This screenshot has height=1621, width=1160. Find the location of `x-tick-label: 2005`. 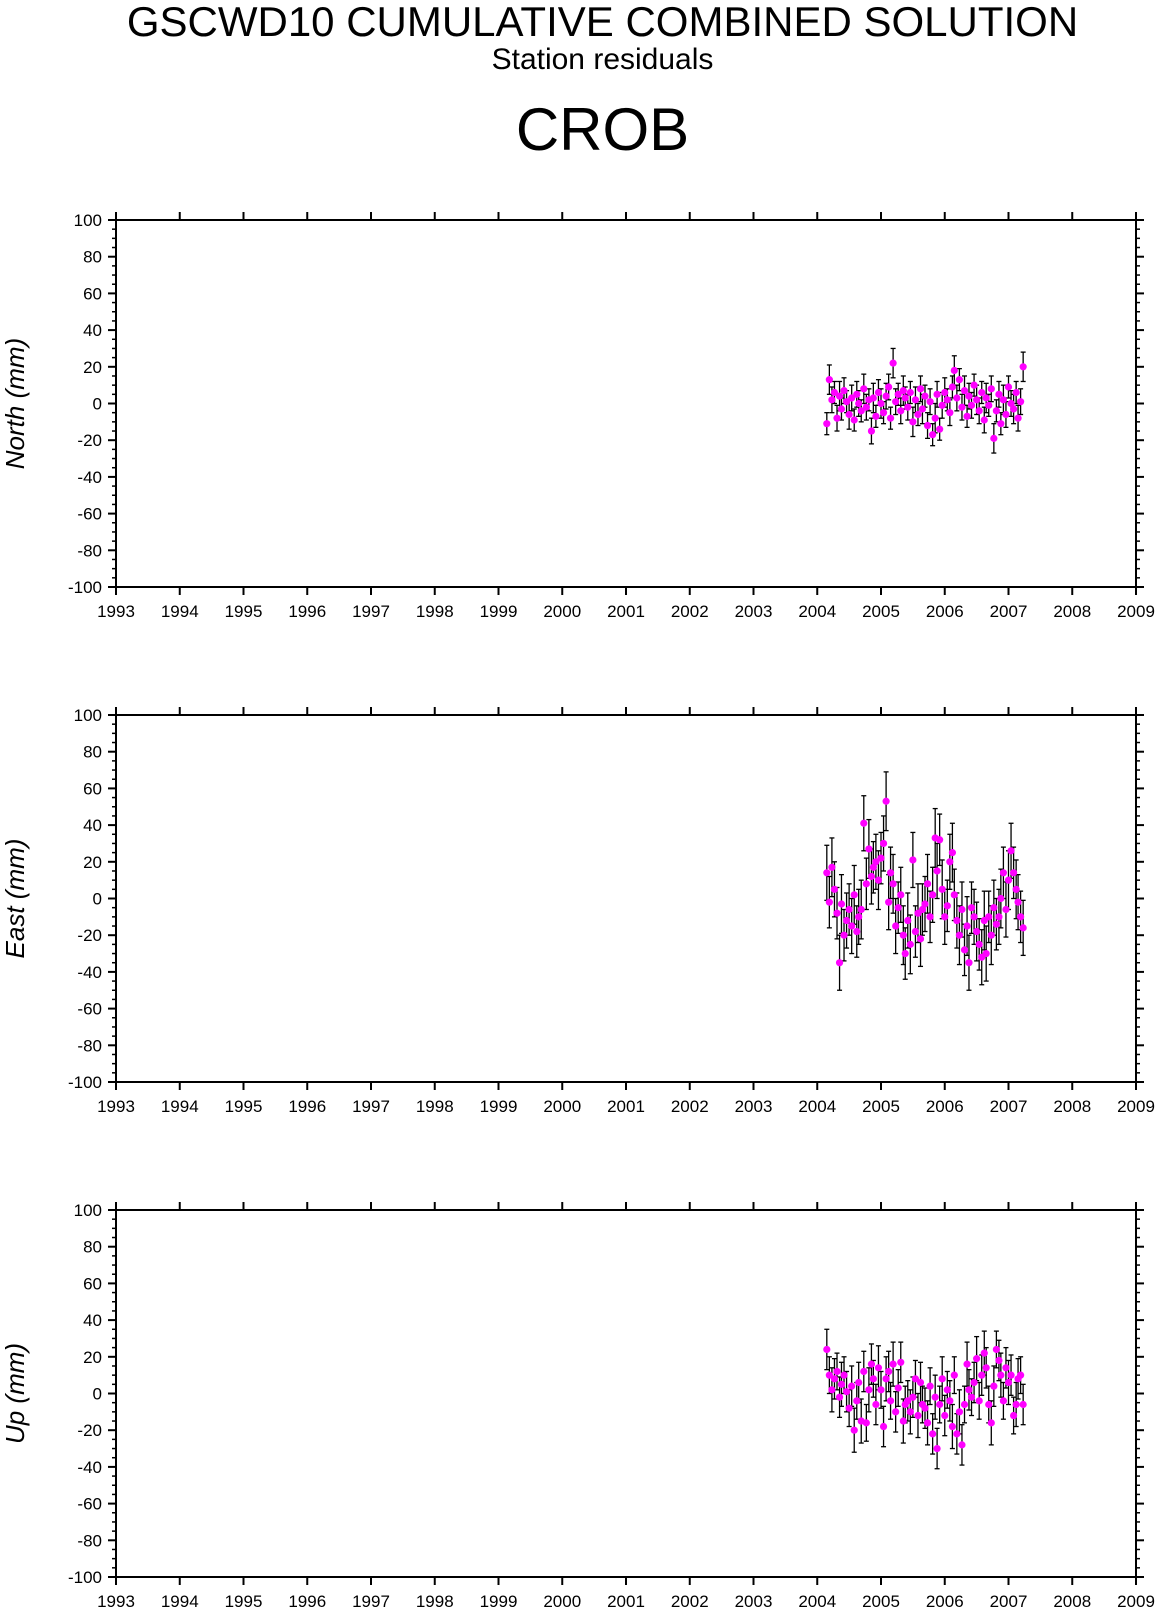

x-tick-label: 2005 is located at coordinates (881, 1601).